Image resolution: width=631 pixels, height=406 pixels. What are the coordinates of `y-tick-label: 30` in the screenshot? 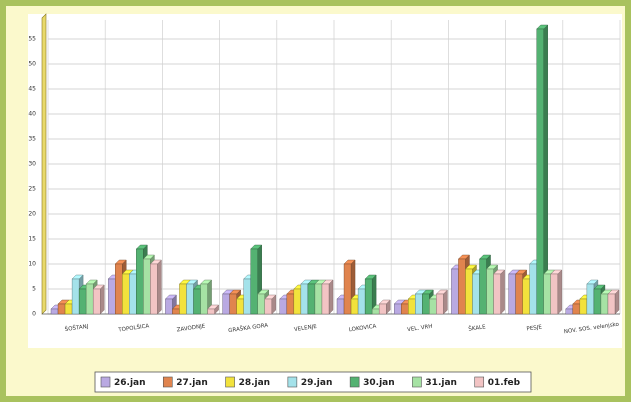 It's located at (32, 164).